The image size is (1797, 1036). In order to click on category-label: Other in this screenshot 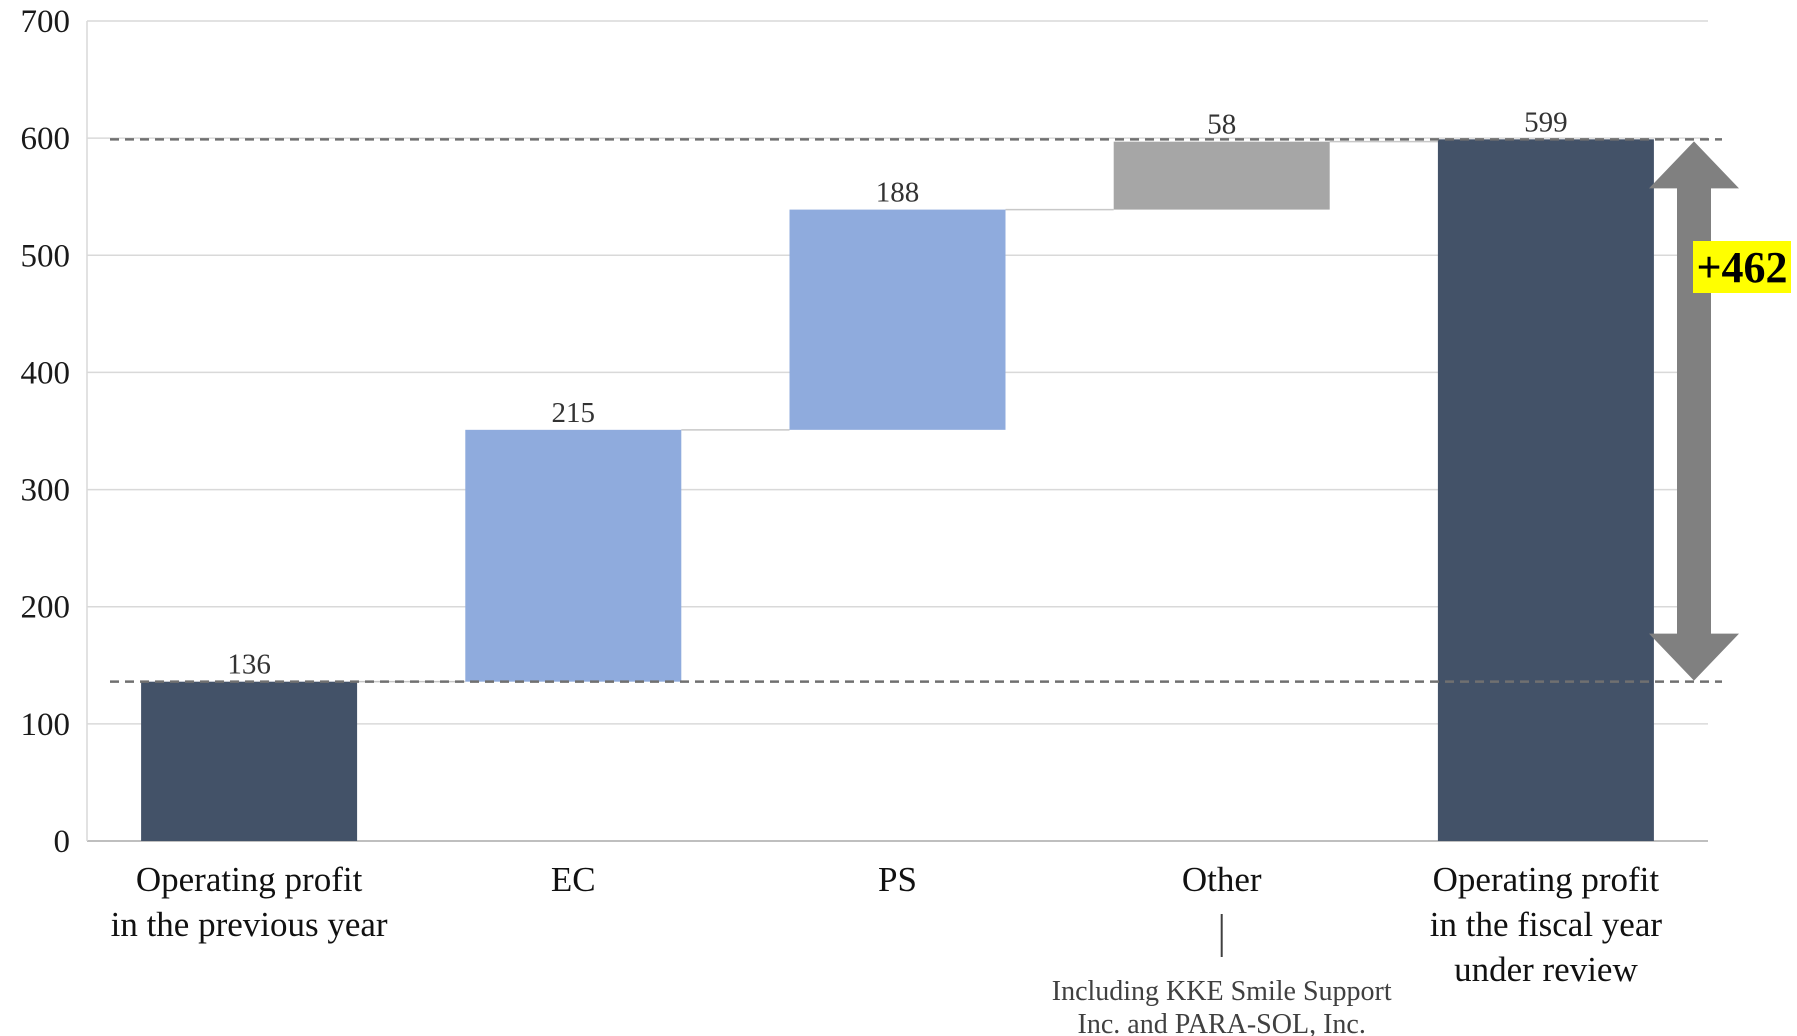, I will do `click(1222, 879)`.